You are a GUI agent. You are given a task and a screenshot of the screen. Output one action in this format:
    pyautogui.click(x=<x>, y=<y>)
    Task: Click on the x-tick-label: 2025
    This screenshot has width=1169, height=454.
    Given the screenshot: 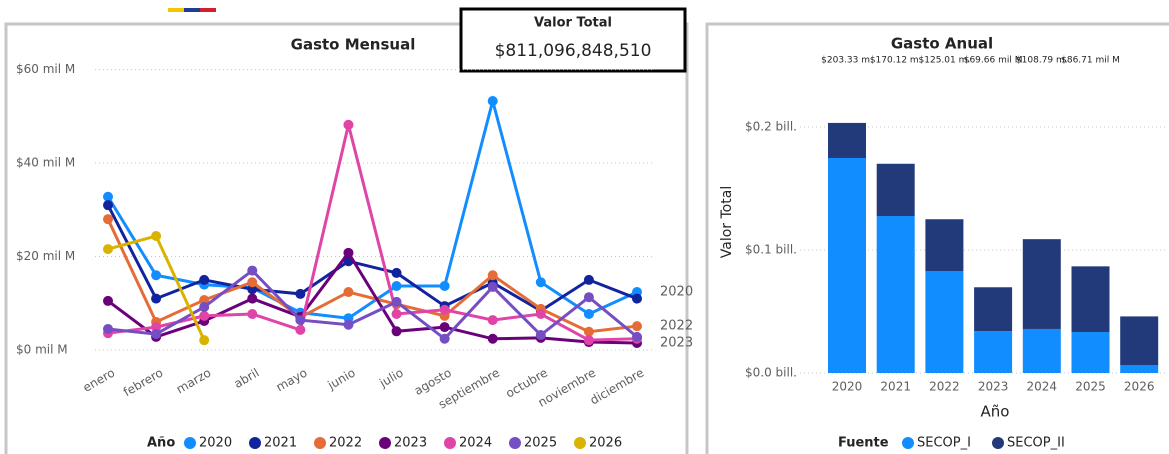 What is the action you would take?
    pyautogui.click(x=1090, y=387)
    